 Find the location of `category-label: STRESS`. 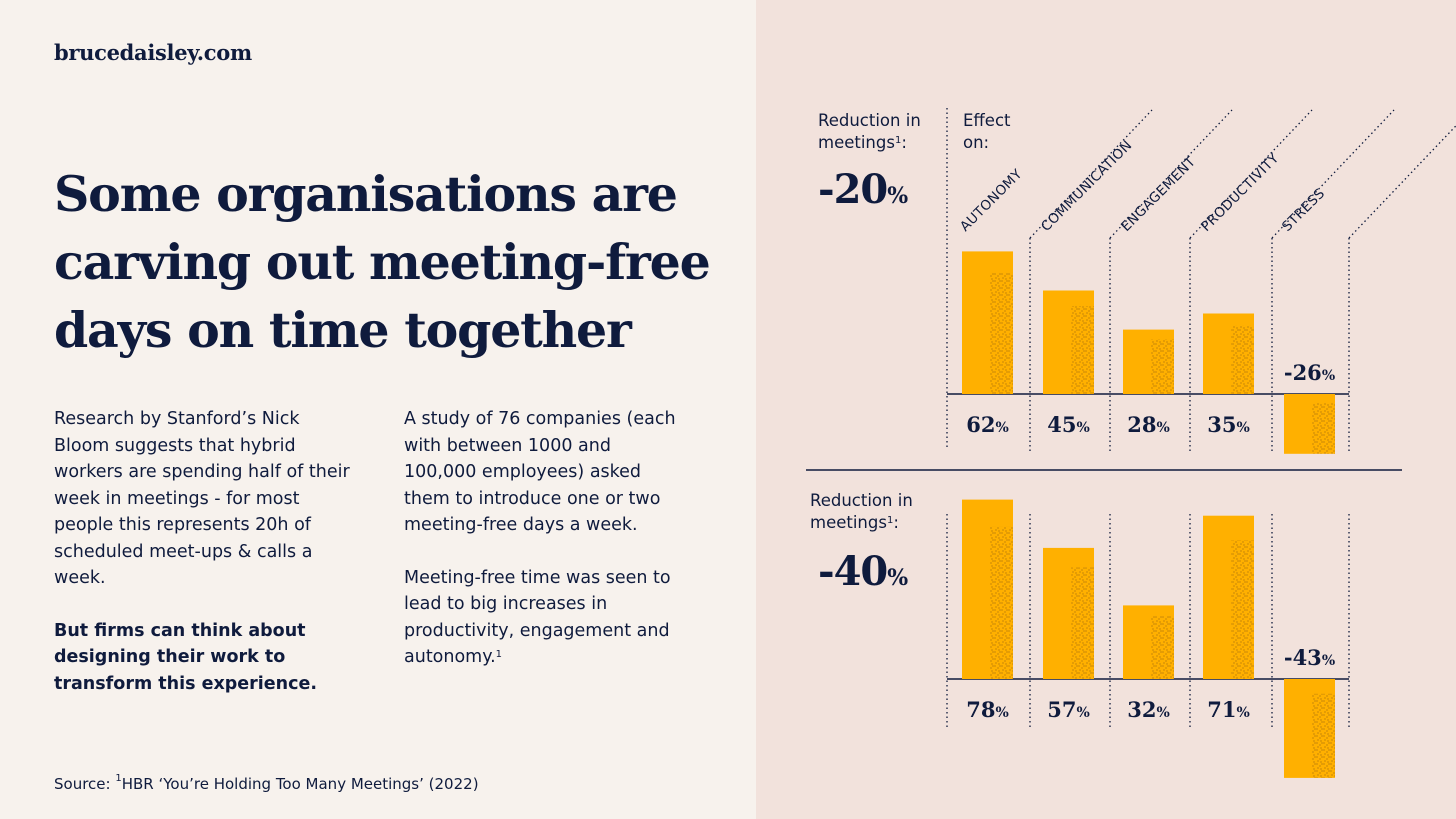

category-label: STRESS is located at coordinates (1303, 210).